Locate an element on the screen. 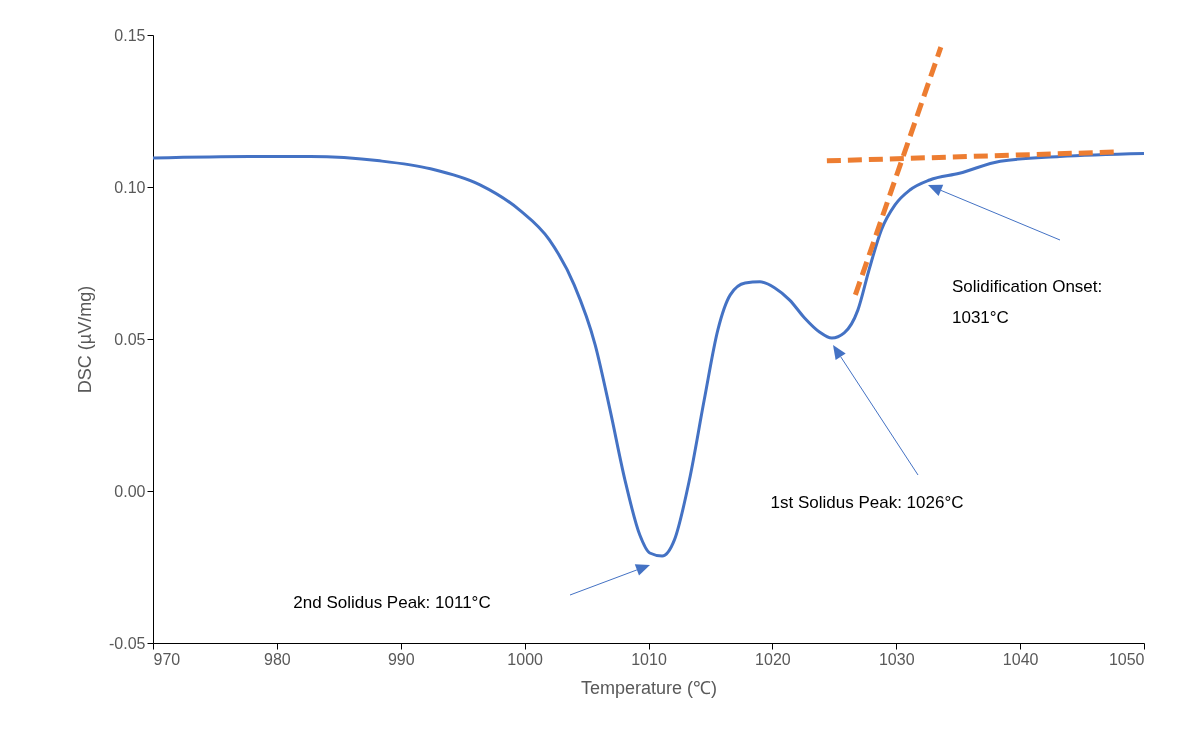  x-axis-title: Temperature (℃) is located at coordinates (649, 687).